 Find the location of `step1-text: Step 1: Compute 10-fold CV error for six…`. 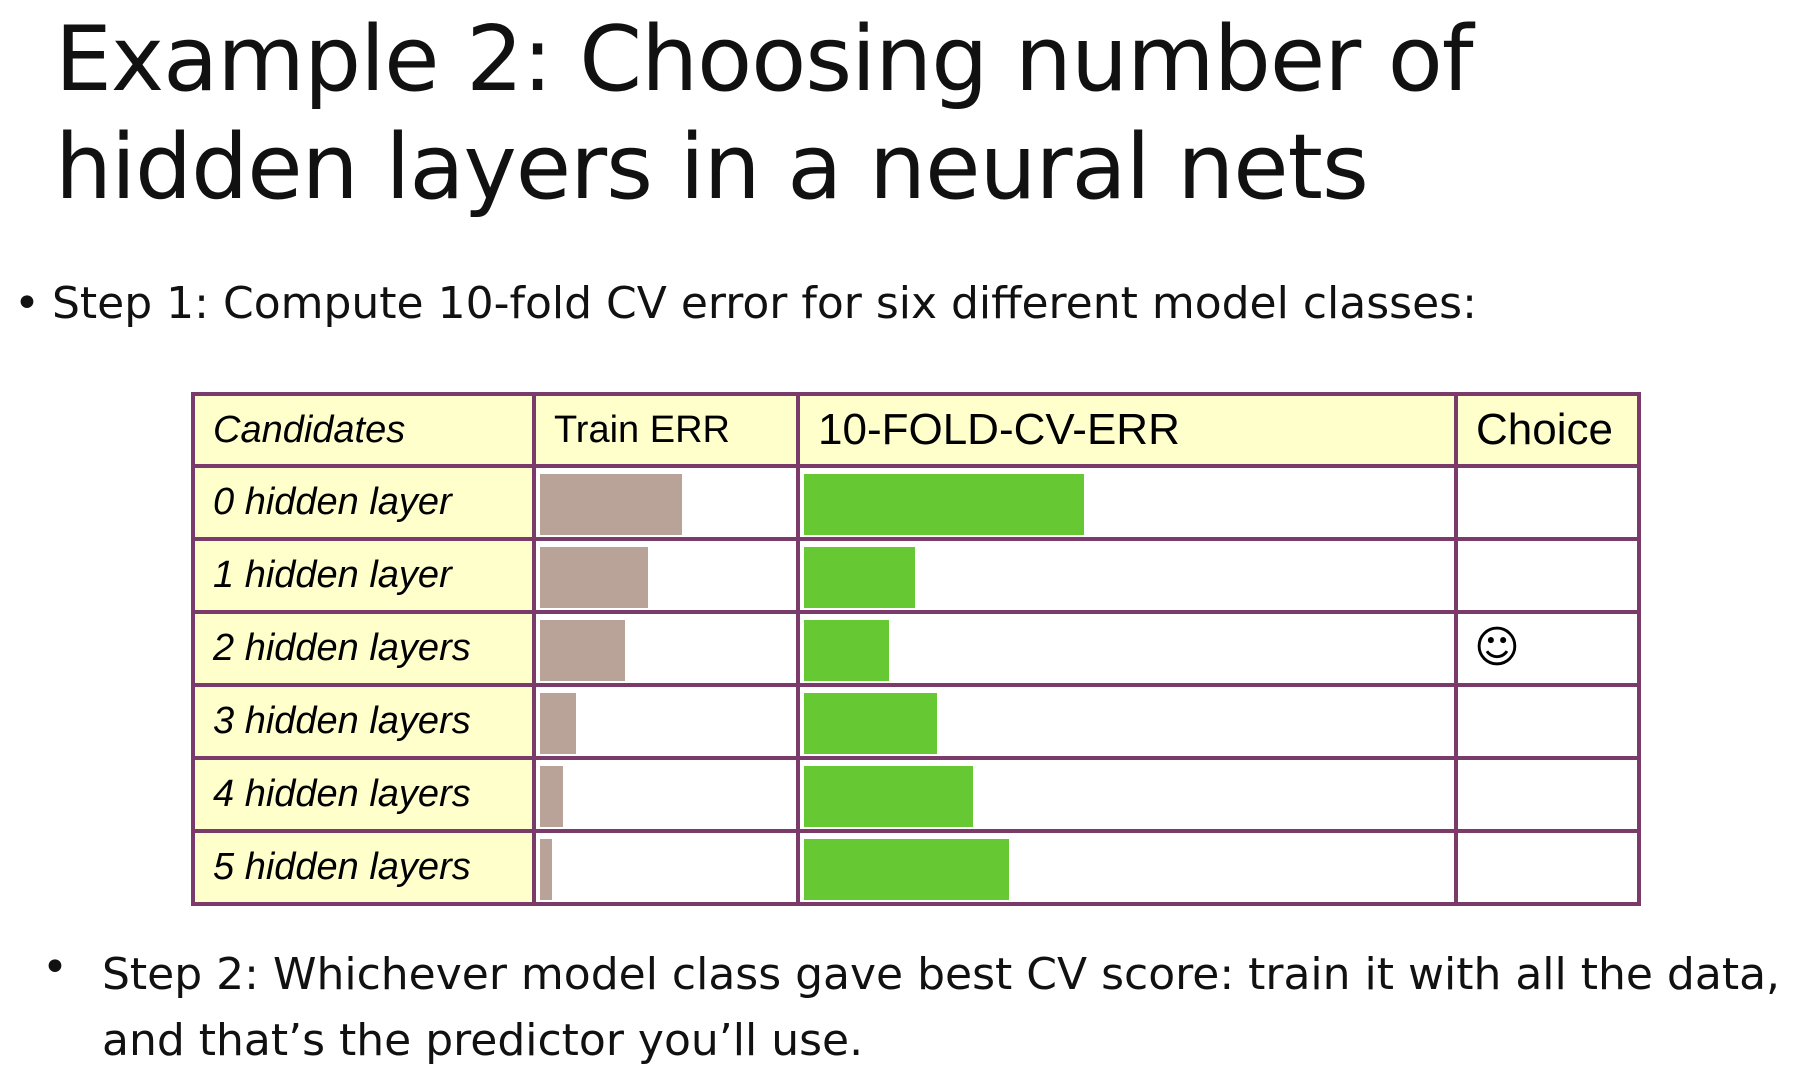

step1-text: Step 1: Compute 10-fold CV error for six… is located at coordinates (764, 303).